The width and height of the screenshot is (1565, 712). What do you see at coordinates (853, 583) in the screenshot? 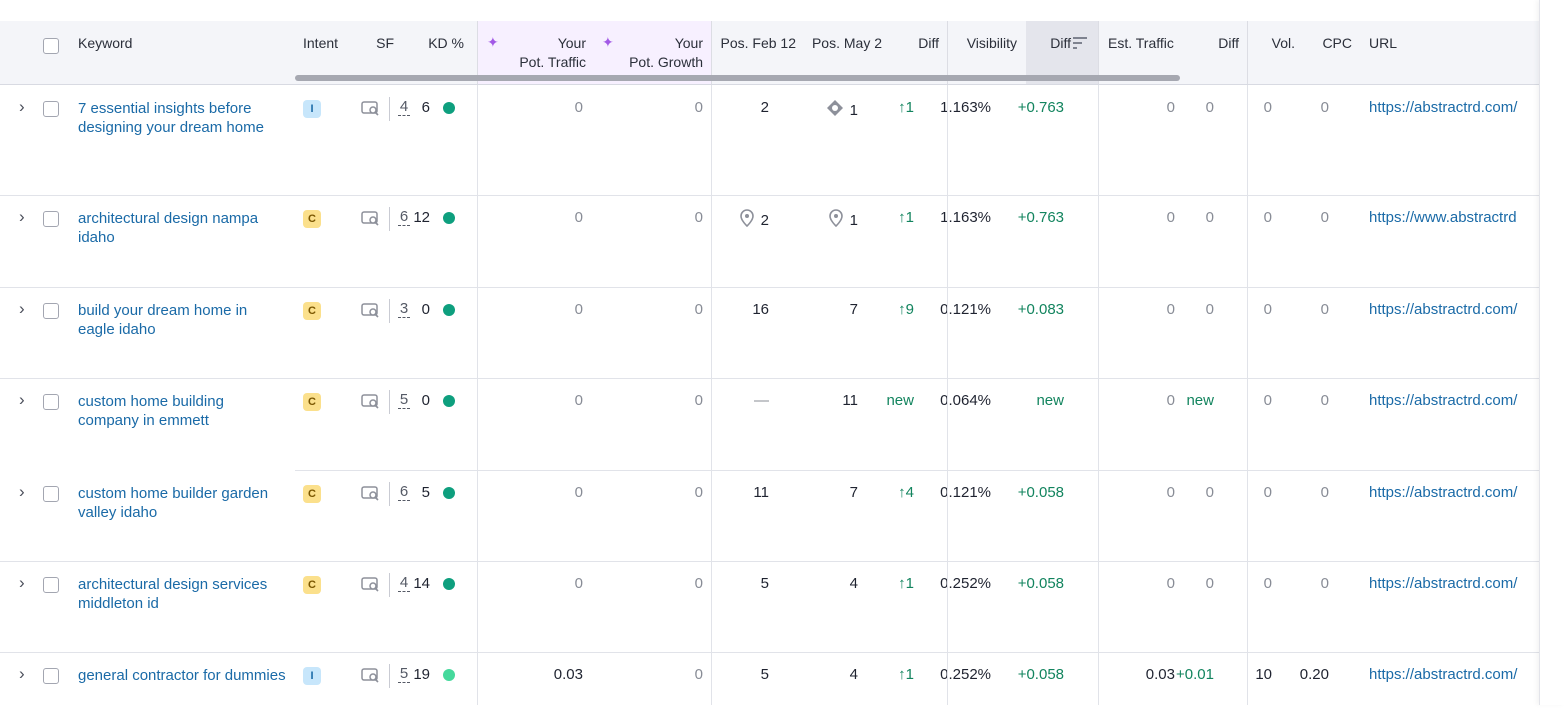
I see `pos-may-value: 4` at bounding box center [853, 583].